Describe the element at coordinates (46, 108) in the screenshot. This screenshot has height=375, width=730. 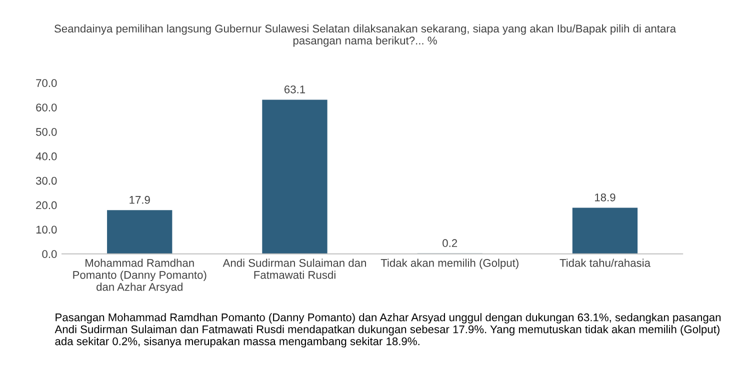
I see `y-tick-label: 60.0` at that location.